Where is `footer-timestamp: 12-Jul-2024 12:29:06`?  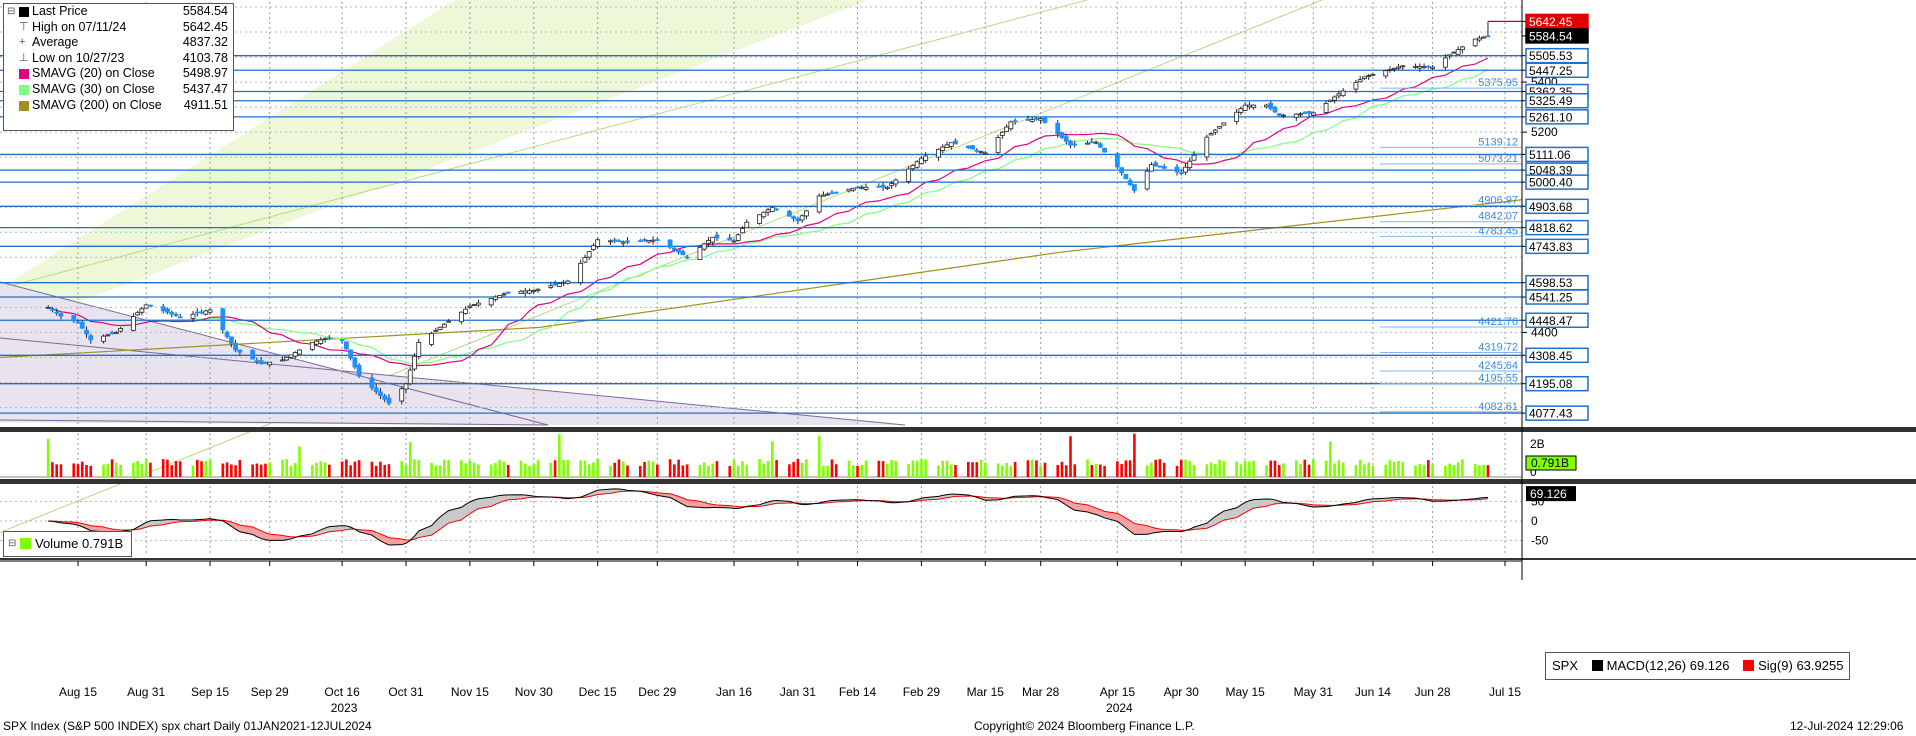
footer-timestamp: 12-Jul-2024 12:29:06 is located at coordinates (1847, 726).